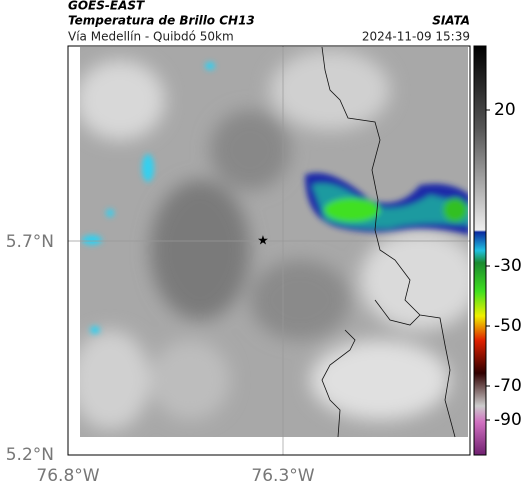  What do you see at coordinates (508, 266) in the screenshot?
I see `colorbar-label: -30` at bounding box center [508, 266].